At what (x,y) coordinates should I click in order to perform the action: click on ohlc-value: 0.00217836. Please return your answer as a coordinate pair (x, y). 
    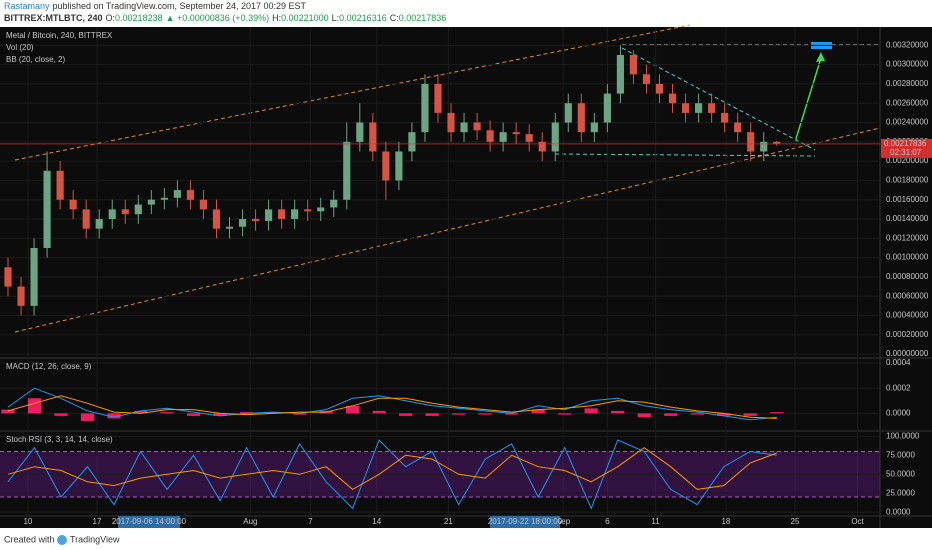
    Looking at the image, I should click on (423, 18).